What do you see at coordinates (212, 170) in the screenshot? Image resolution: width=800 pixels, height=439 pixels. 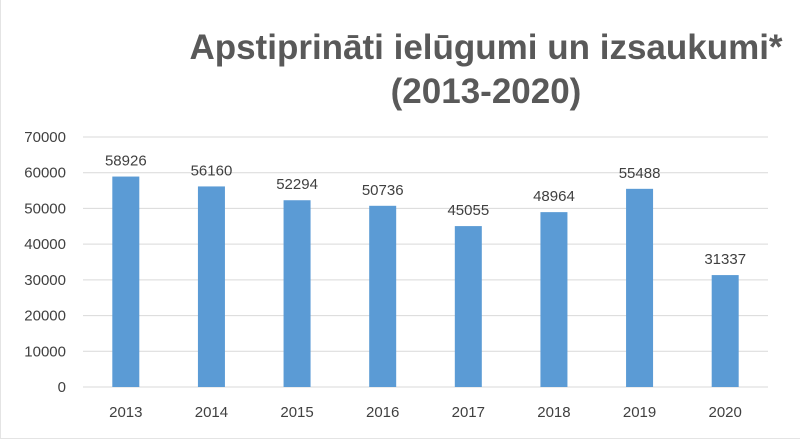 I see `bar-data-label: 56160` at bounding box center [212, 170].